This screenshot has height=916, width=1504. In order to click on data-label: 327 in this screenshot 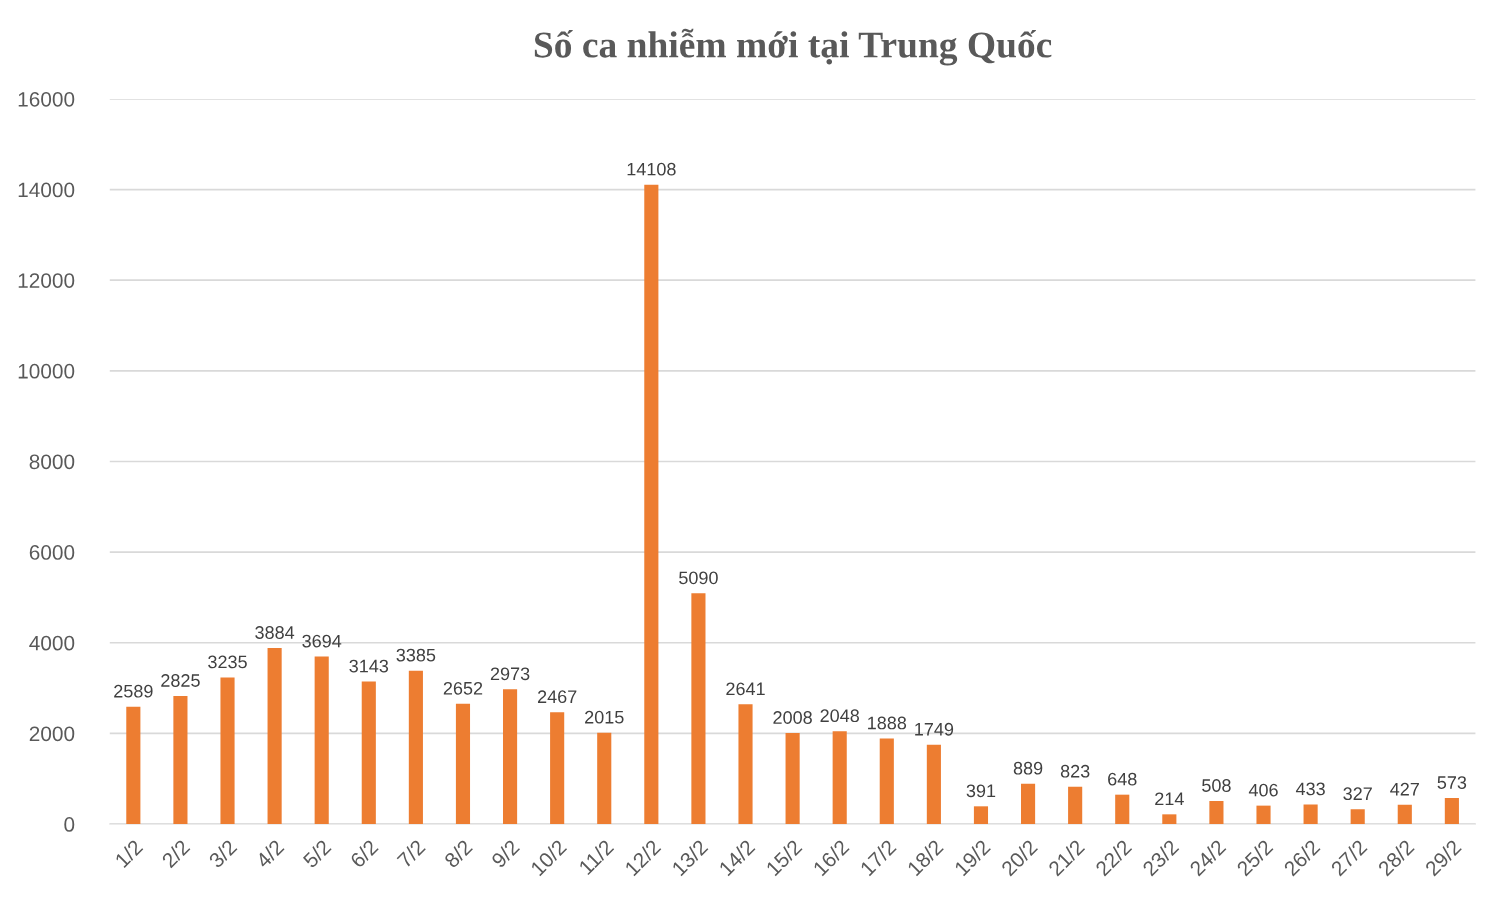, I will do `click(1357, 794)`.